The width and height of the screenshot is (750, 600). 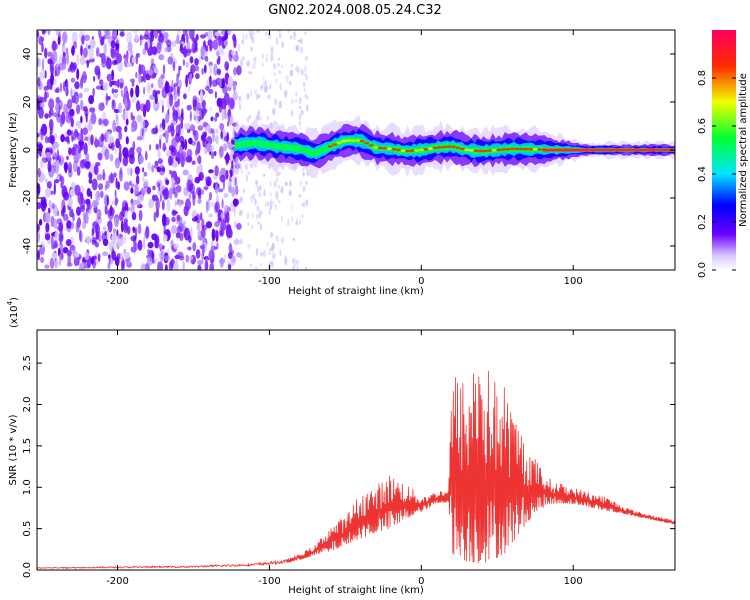 What do you see at coordinates (173, 150) in the screenshot?
I see `spectrogram-noise-region` at bounding box center [173, 150].